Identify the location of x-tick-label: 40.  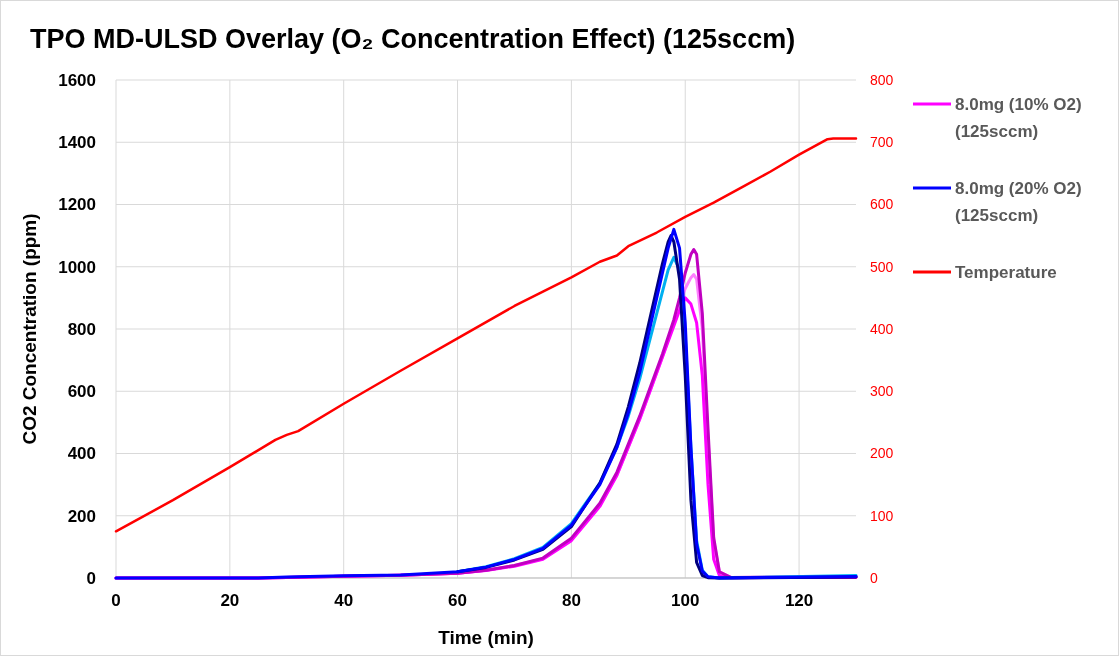
(344, 600).